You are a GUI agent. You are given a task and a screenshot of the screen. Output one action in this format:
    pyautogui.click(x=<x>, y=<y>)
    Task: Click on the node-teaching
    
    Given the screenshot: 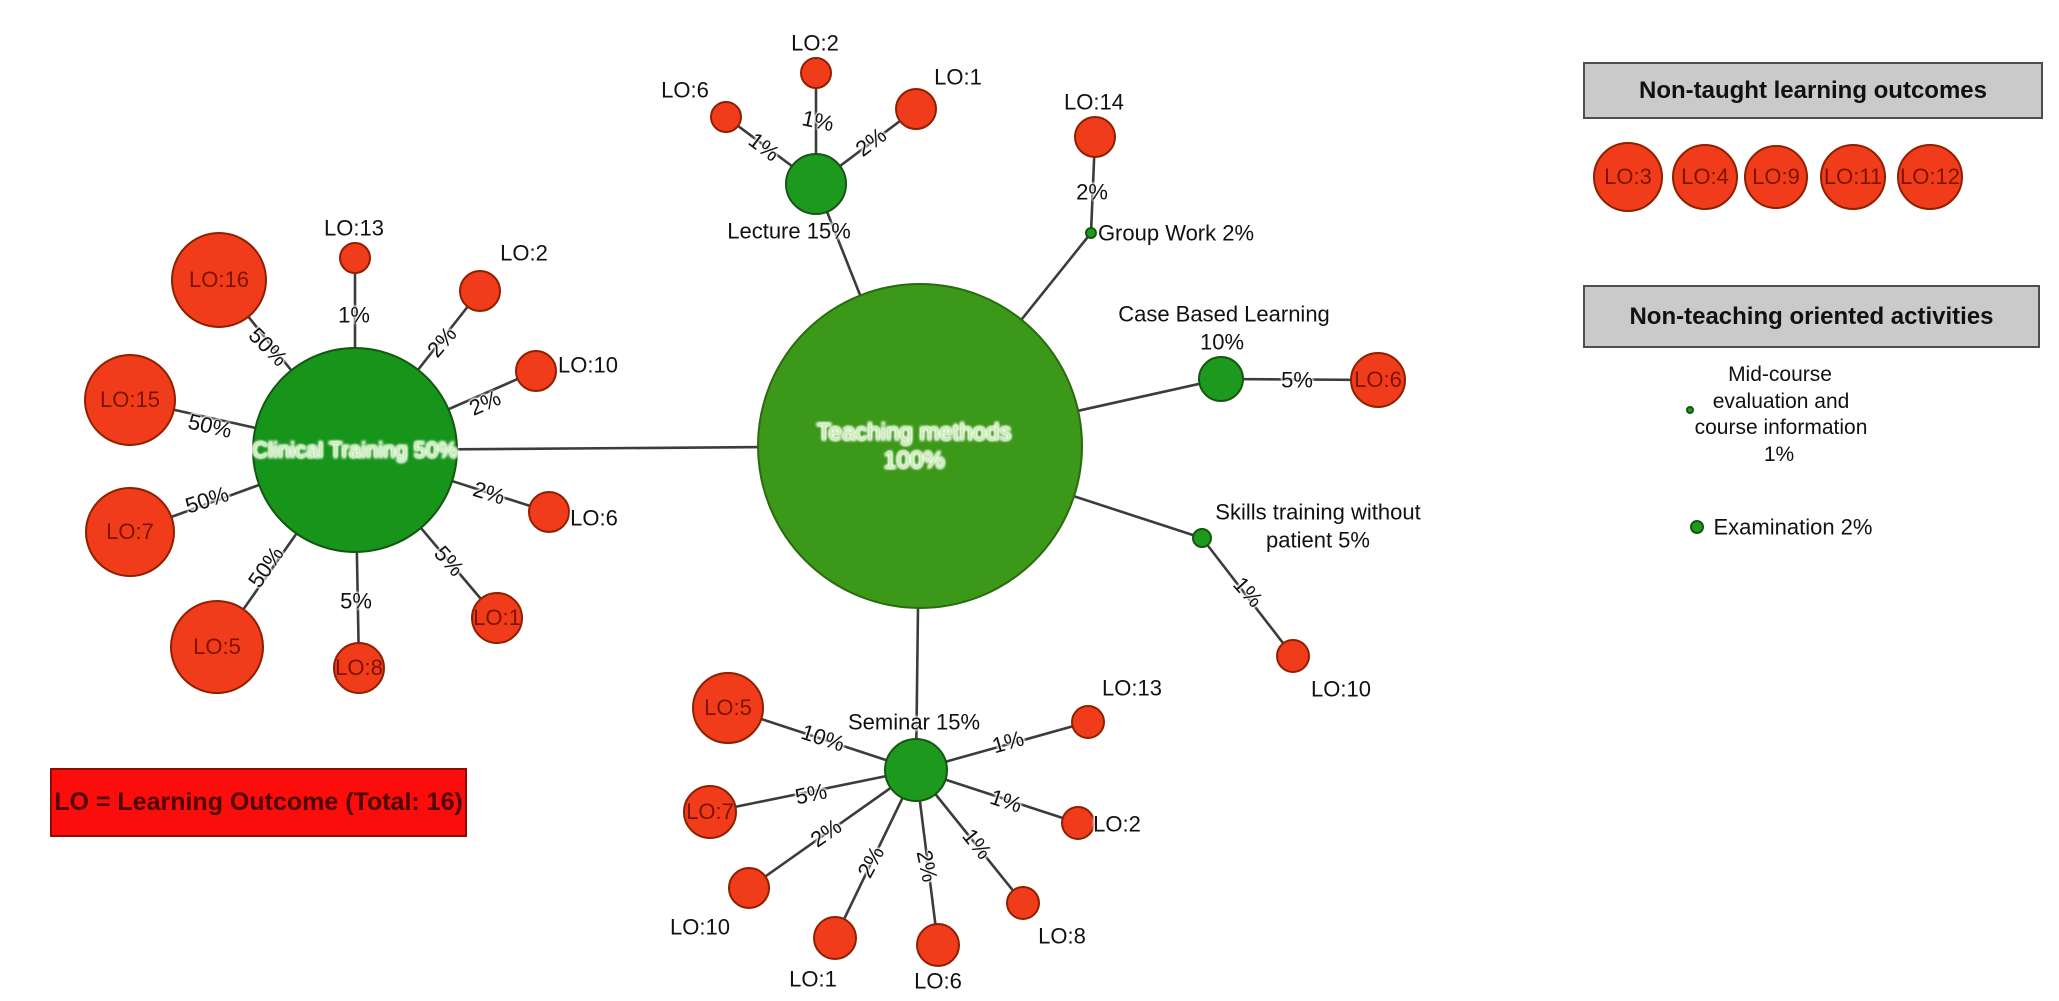 What is the action you would take?
    pyautogui.click(x=920, y=446)
    